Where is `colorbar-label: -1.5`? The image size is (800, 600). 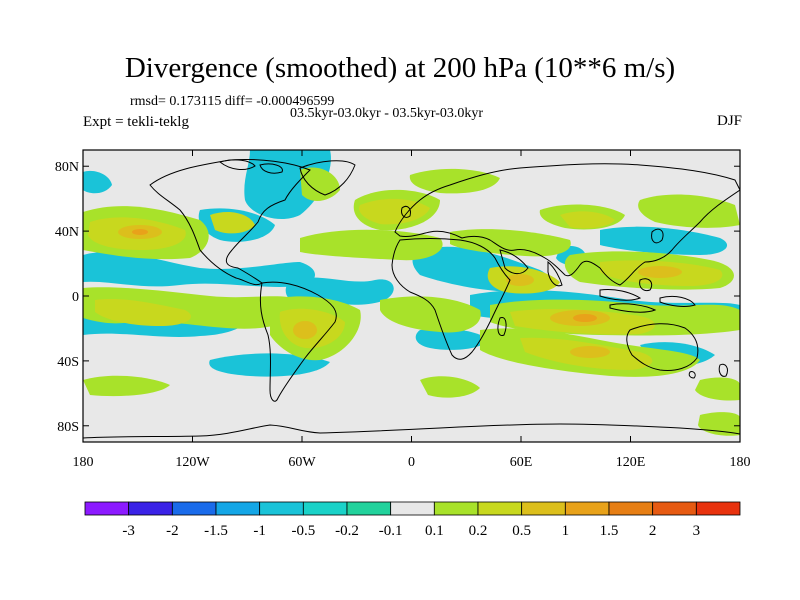
colorbar-label: -1.5 is located at coordinates (216, 531).